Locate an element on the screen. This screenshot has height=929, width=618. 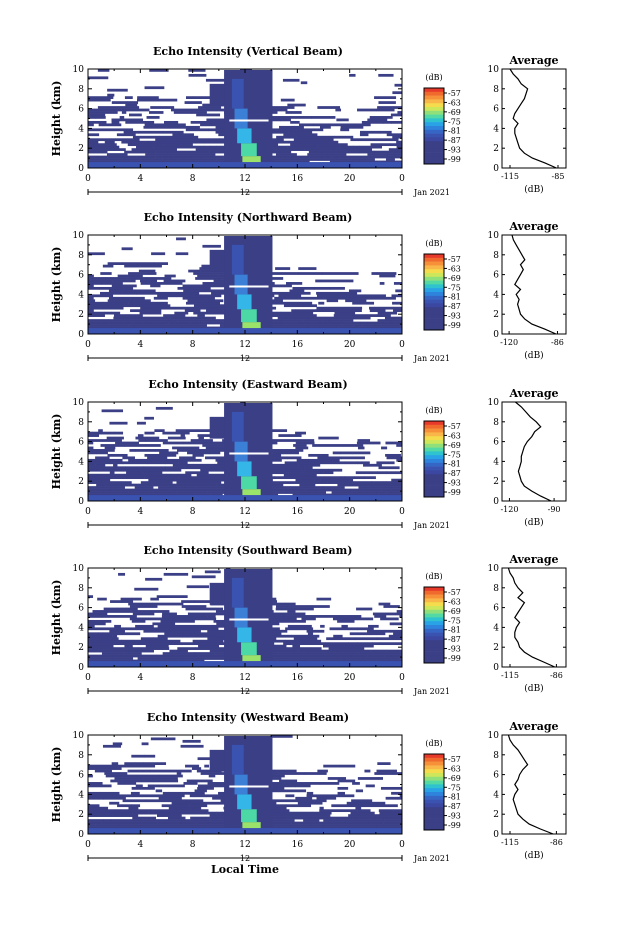
profile-y-tick-label: 10 is located at coordinates (494, 403).